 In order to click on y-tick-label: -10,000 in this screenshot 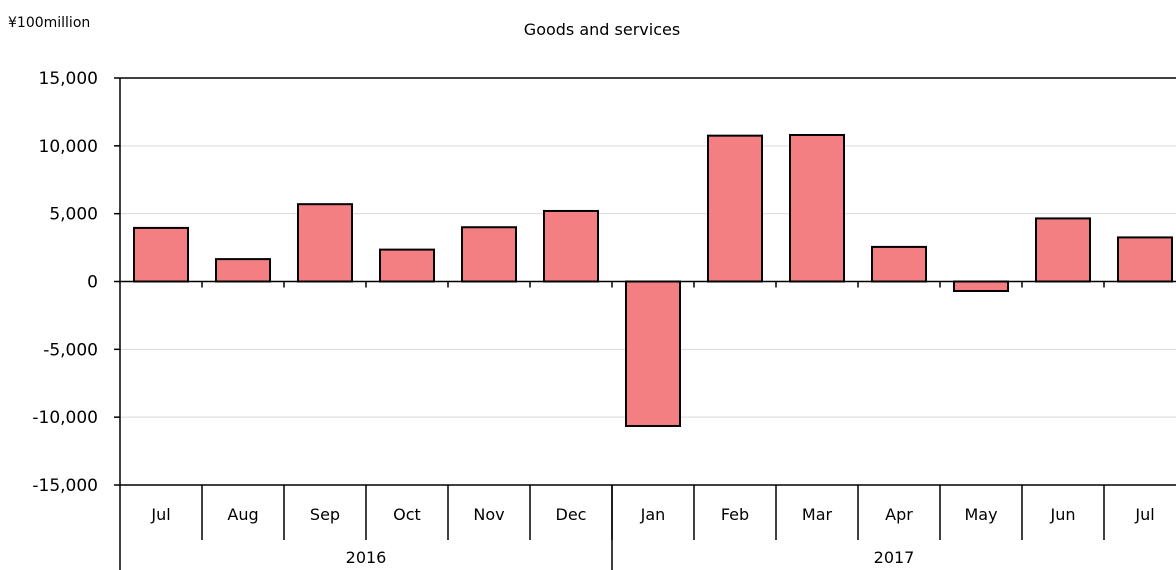, I will do `click(65, 418)`.